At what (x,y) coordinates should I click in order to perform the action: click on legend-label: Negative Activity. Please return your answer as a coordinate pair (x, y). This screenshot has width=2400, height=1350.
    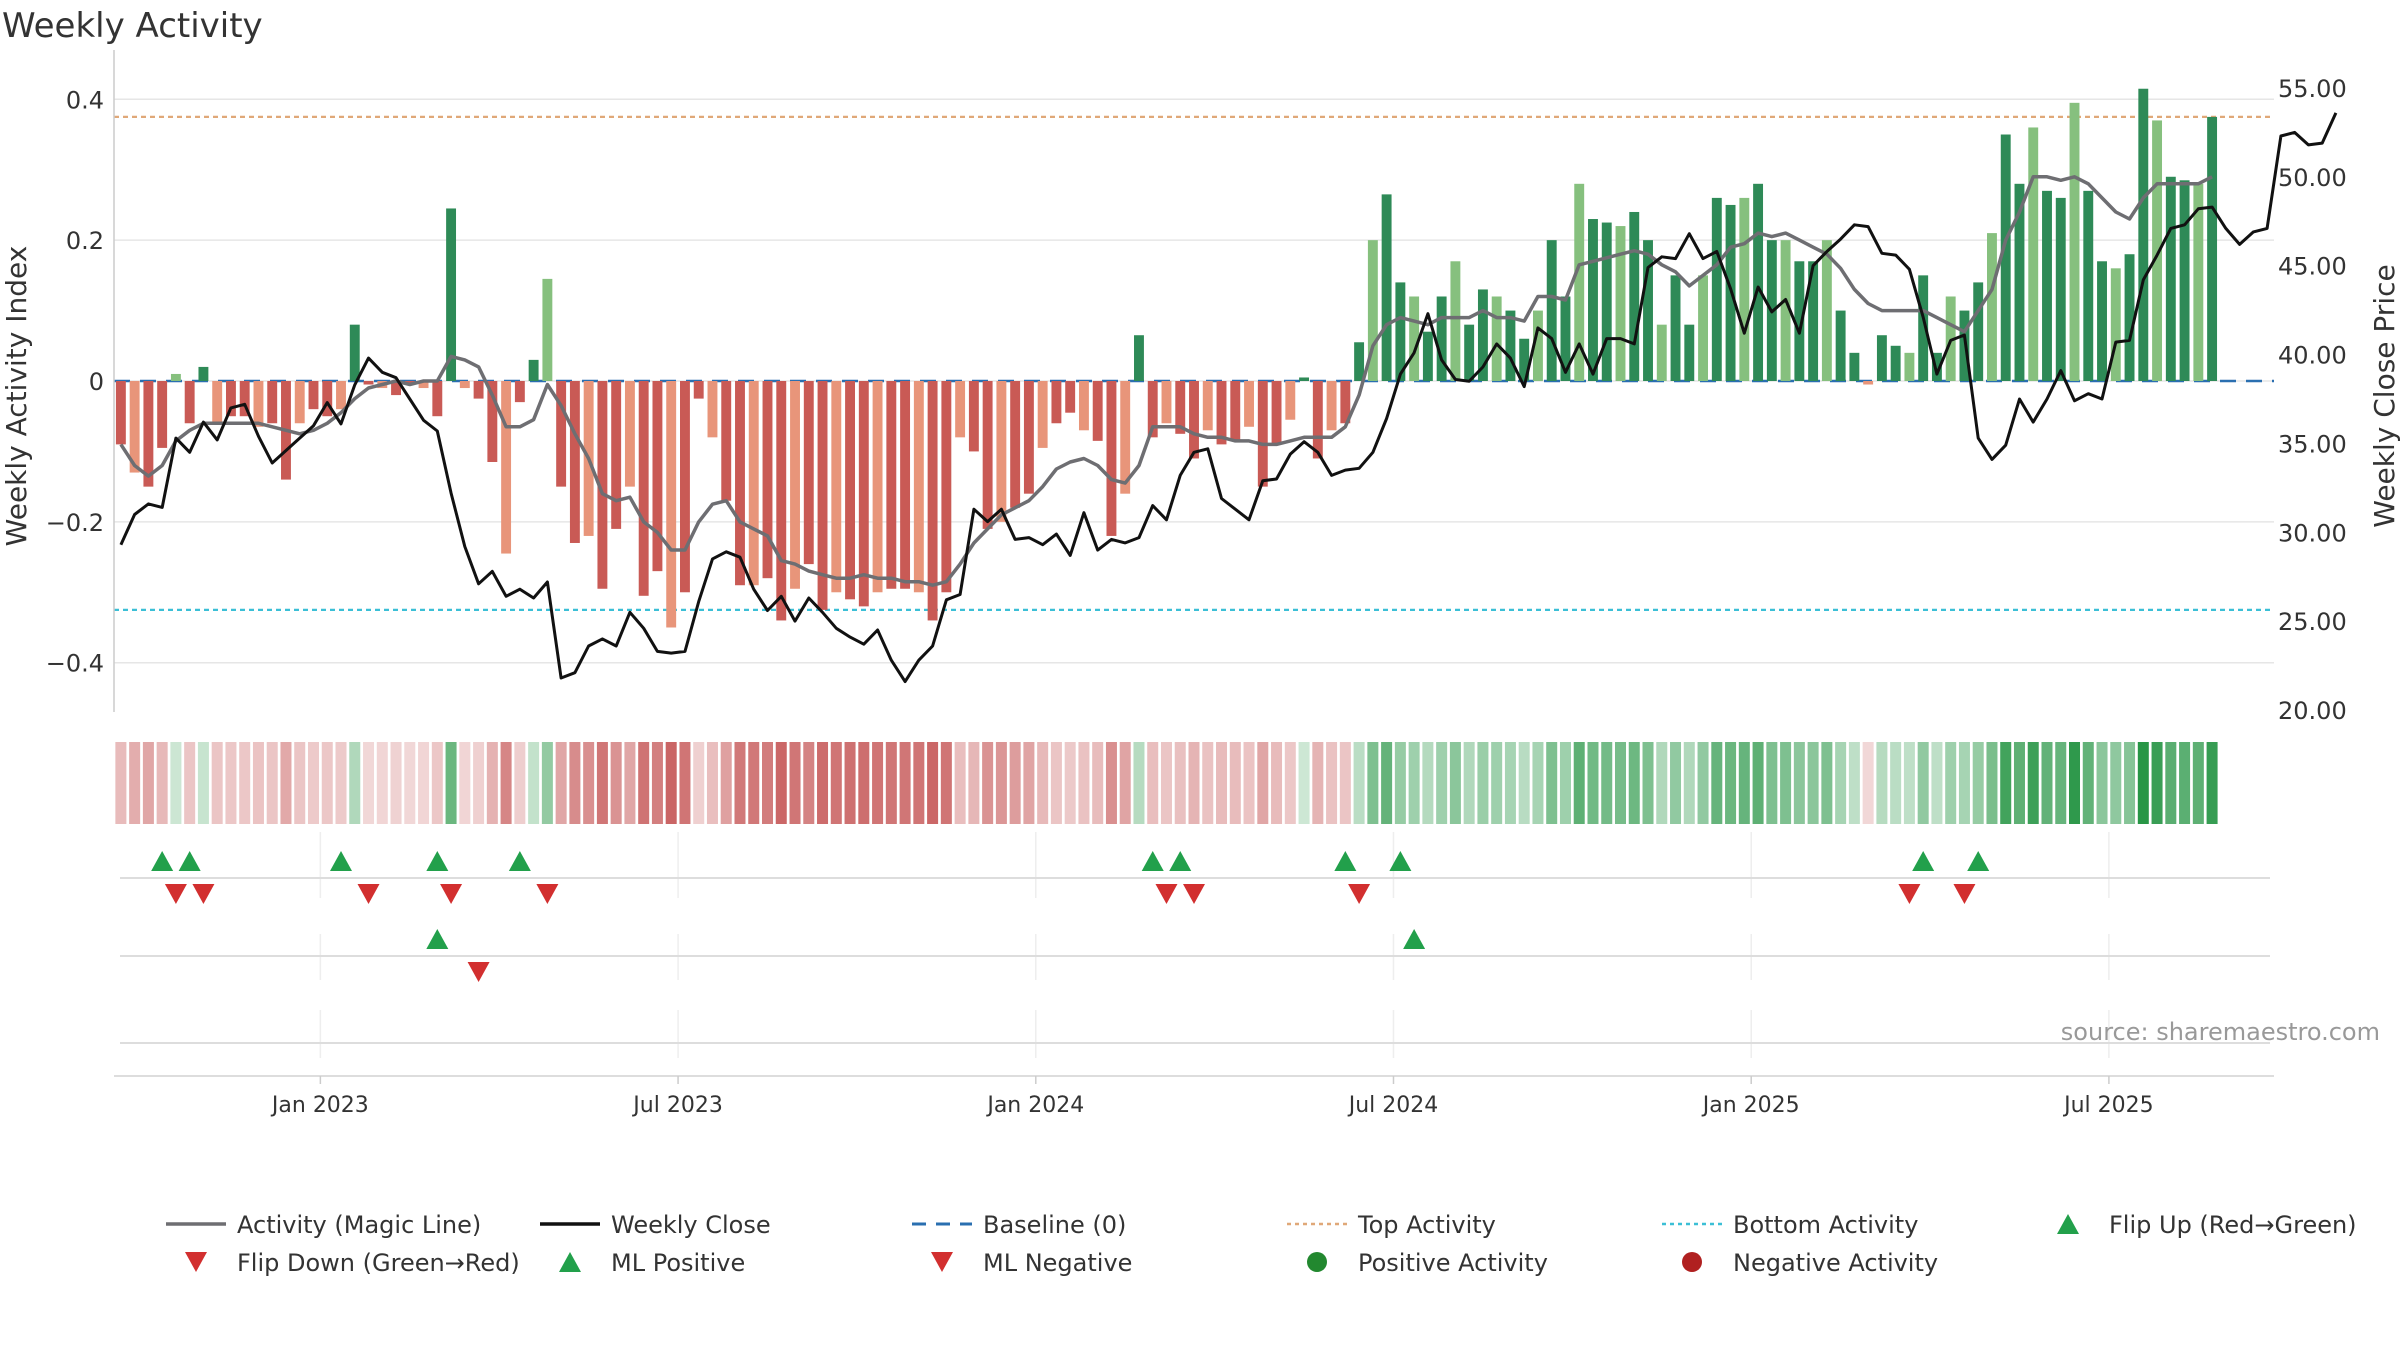
    Looking at the image, I should click on (1835, 1263).